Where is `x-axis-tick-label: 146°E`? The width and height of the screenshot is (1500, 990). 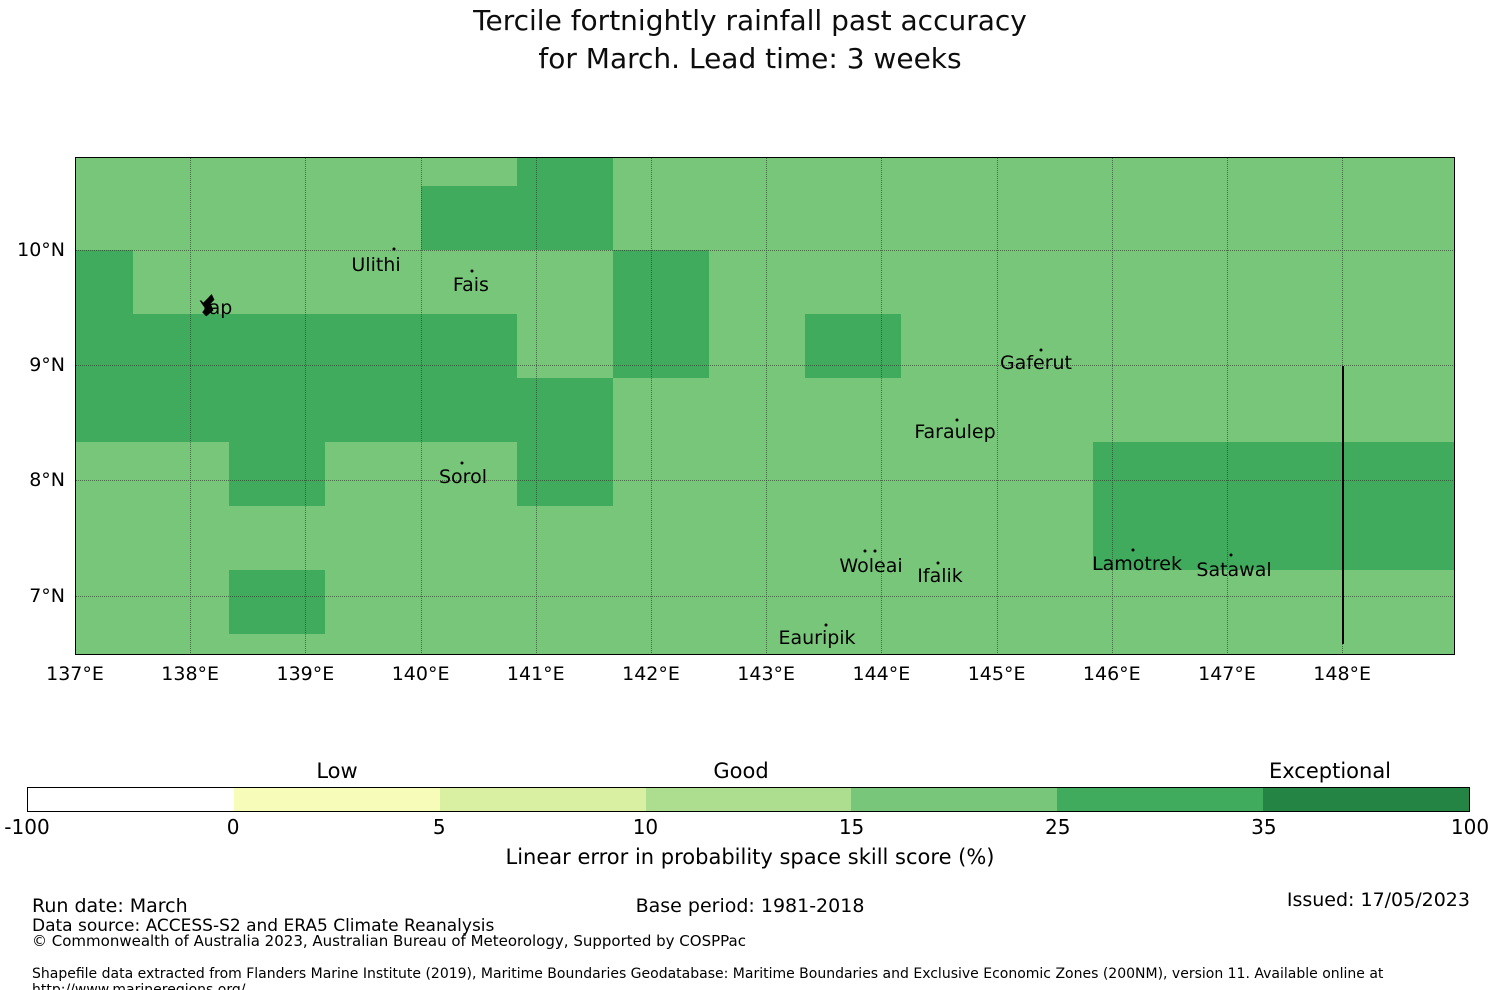
x-axis-tick-label: 146°E is located at coordinates (1111, 674).